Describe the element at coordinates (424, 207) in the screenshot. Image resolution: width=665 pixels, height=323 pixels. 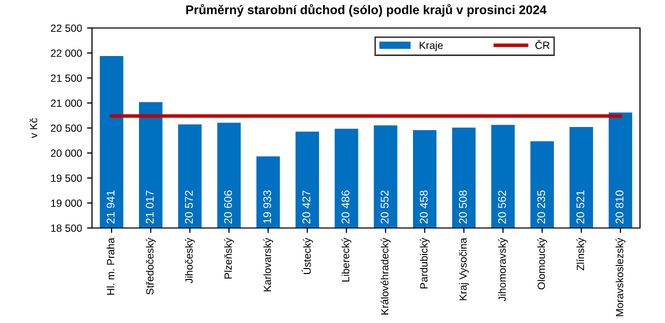
I see `data-label: 20 458` at that location.